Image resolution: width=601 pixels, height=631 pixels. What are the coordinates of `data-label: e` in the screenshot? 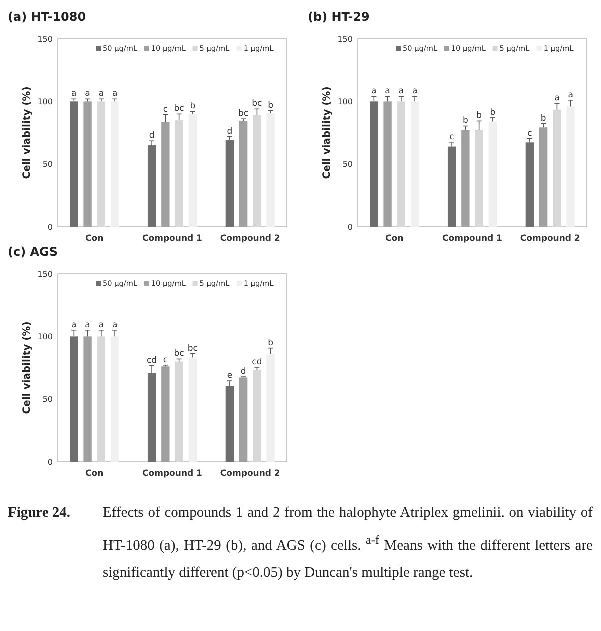 It's located at (230, 376).